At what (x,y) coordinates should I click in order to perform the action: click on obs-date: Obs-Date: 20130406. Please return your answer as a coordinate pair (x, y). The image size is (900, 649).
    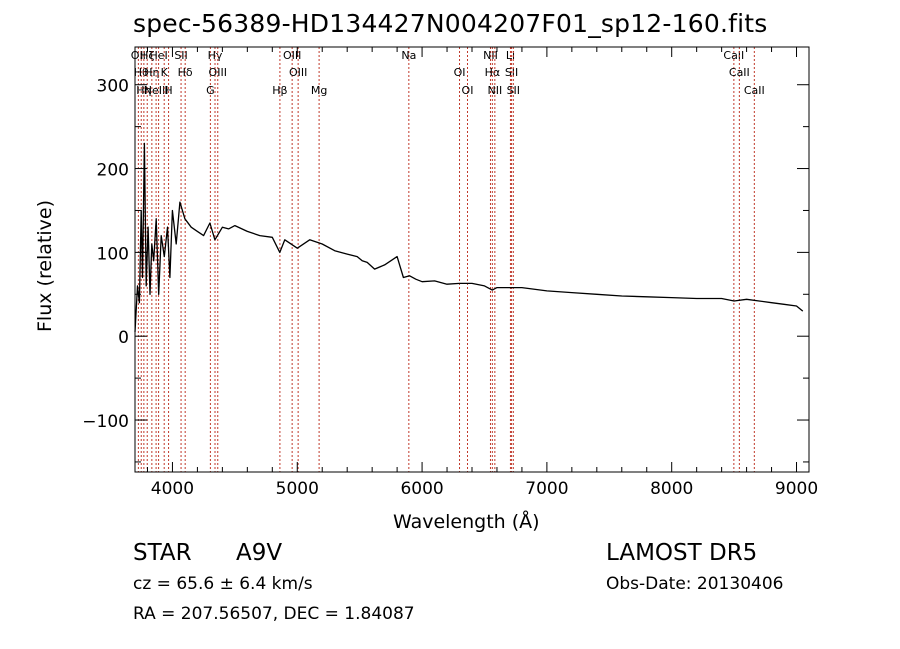
    Looking at the image, I should click on (695, 584).